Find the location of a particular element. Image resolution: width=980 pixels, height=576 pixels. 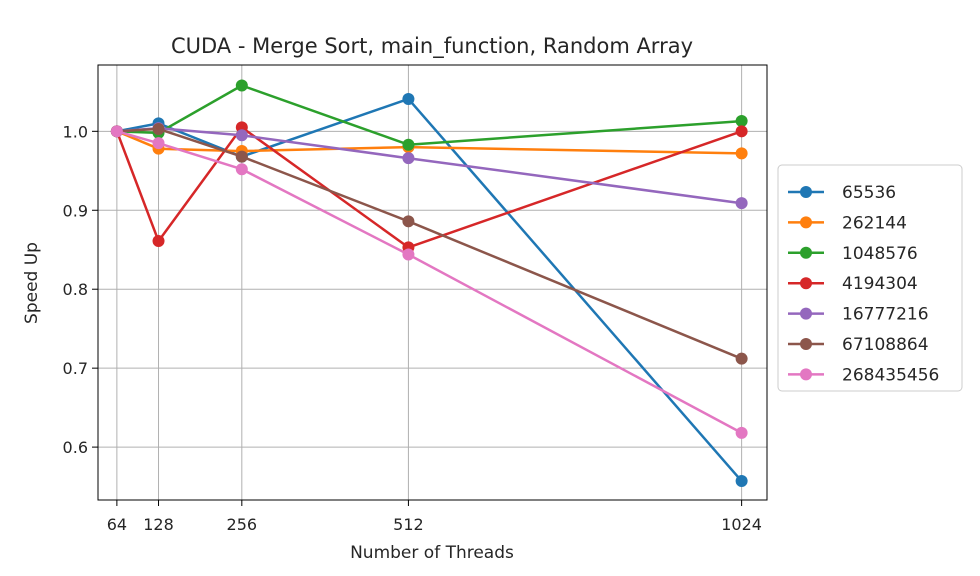

legend-item: 65536 is located at coordinates (842, 193).